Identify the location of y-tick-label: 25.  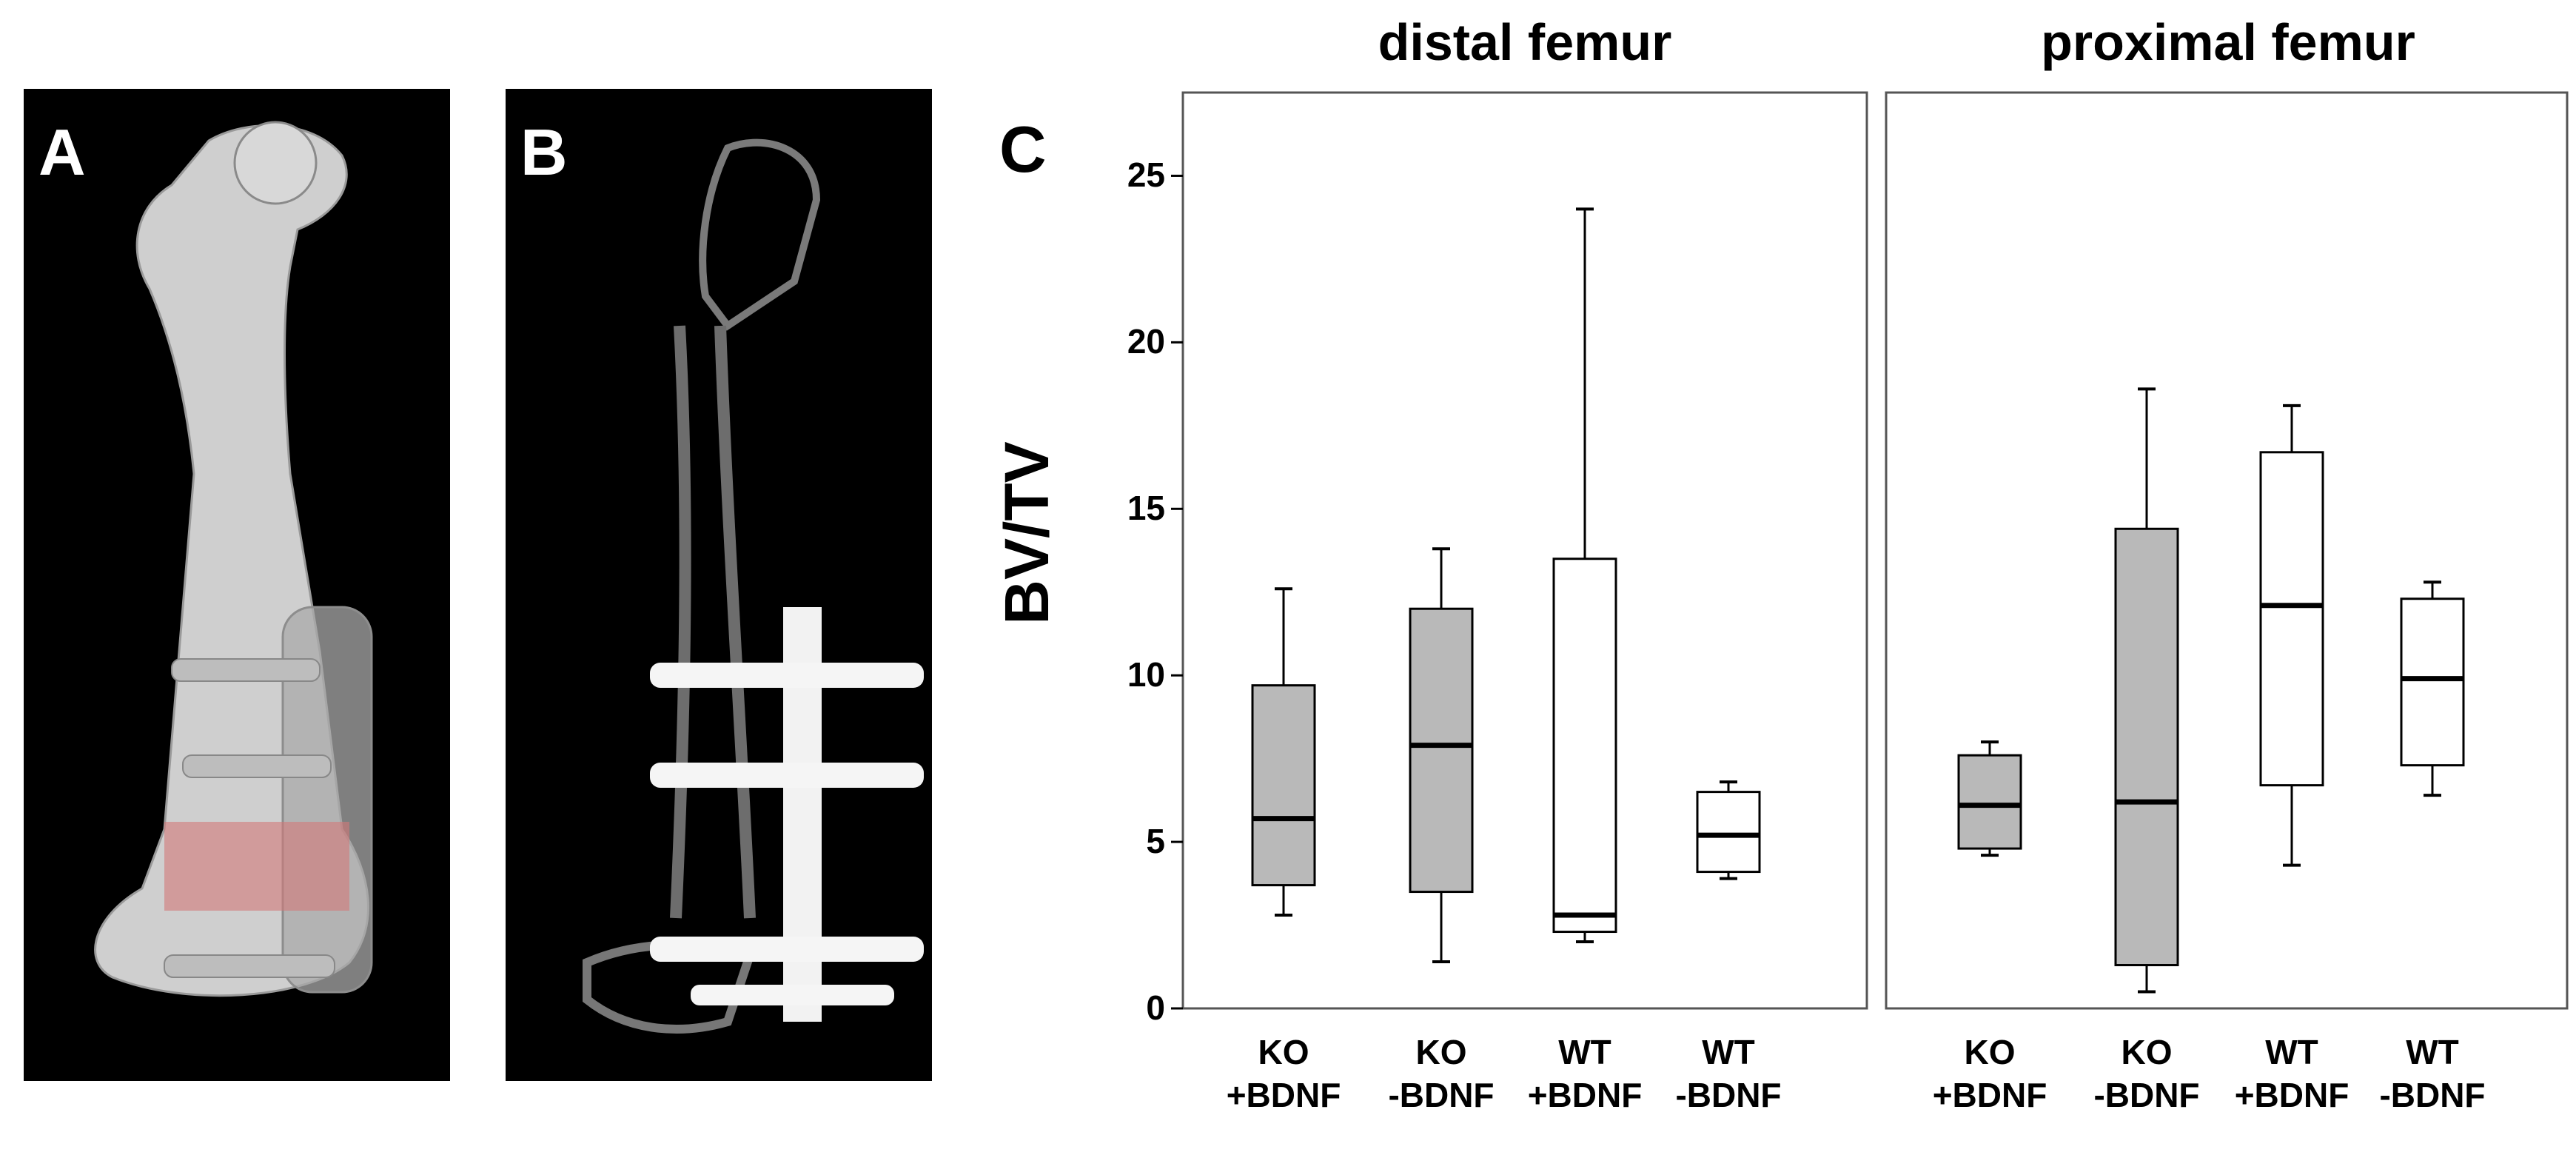
(1146, 175).